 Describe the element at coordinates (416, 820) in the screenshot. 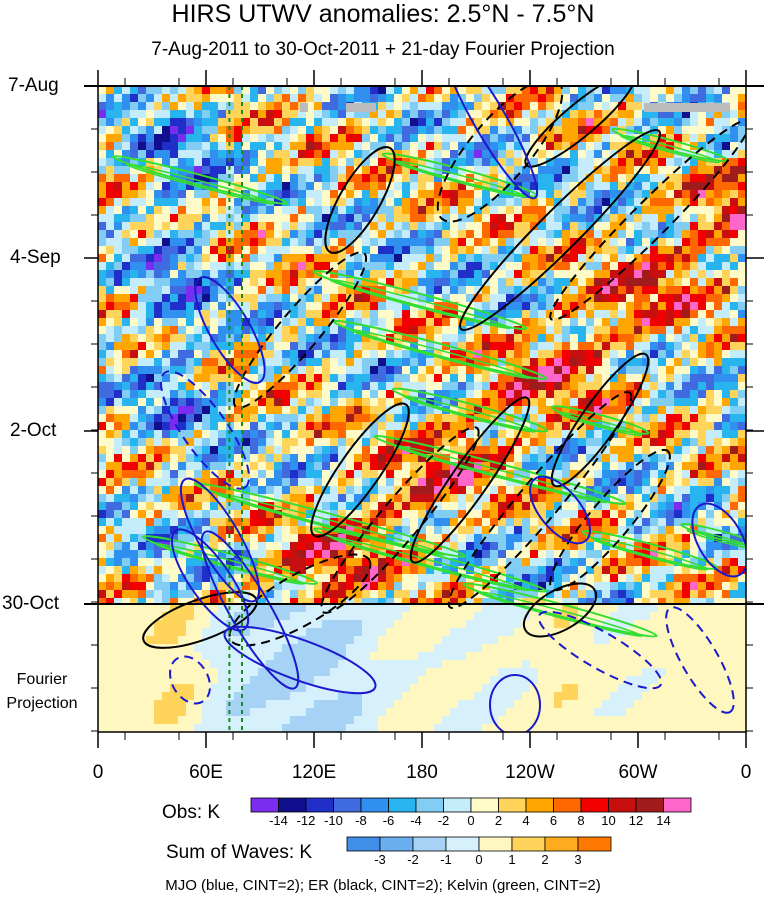

I see `obs-colorbar-tick-label: -4` at that location.